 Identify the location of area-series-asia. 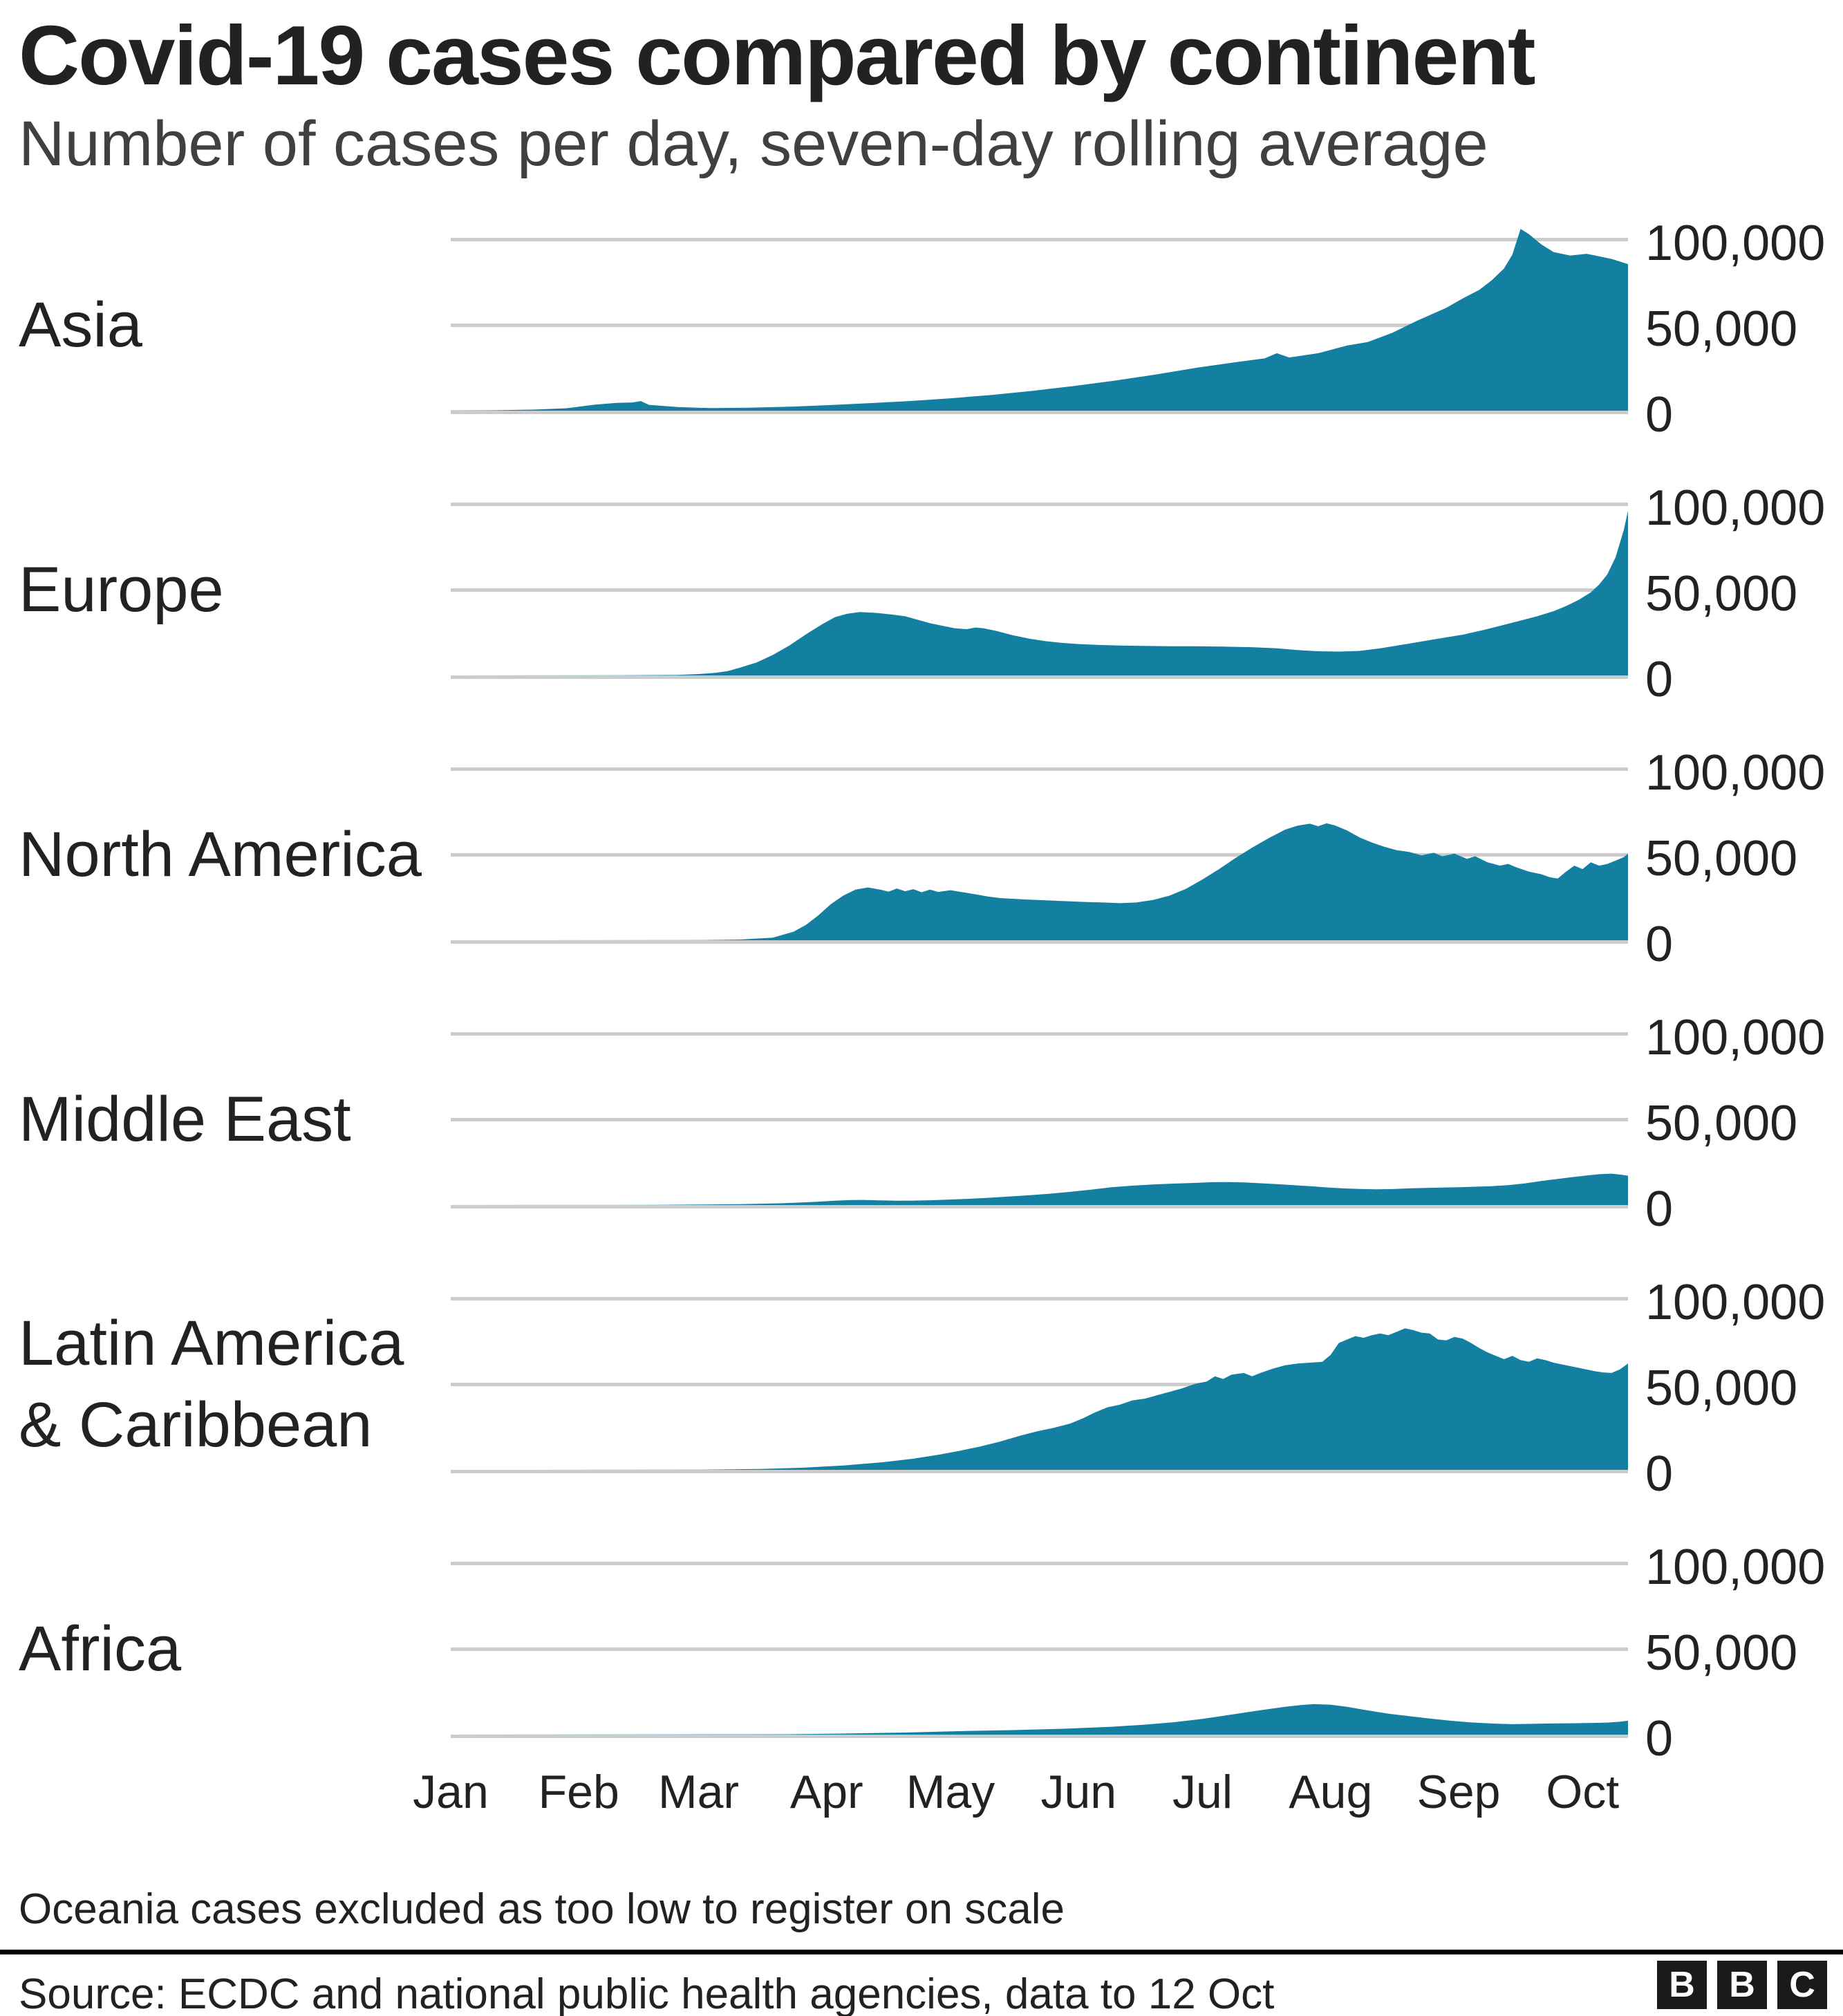
(1039, 320).